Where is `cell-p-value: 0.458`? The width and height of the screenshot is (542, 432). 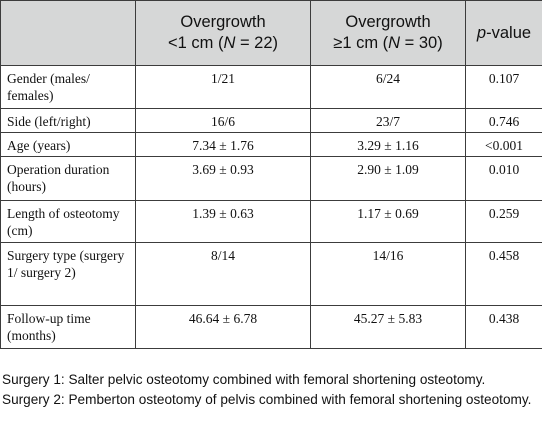 cell-p-value: 0.458 is located at coordinates (503, 274).